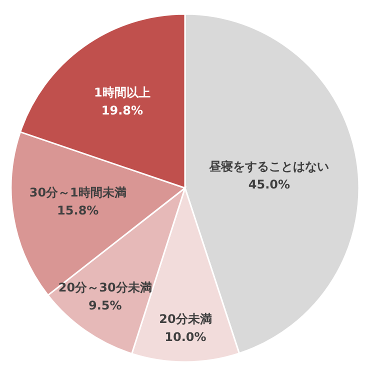  I want to click on data-label: 15.8%, so click(78, 211).